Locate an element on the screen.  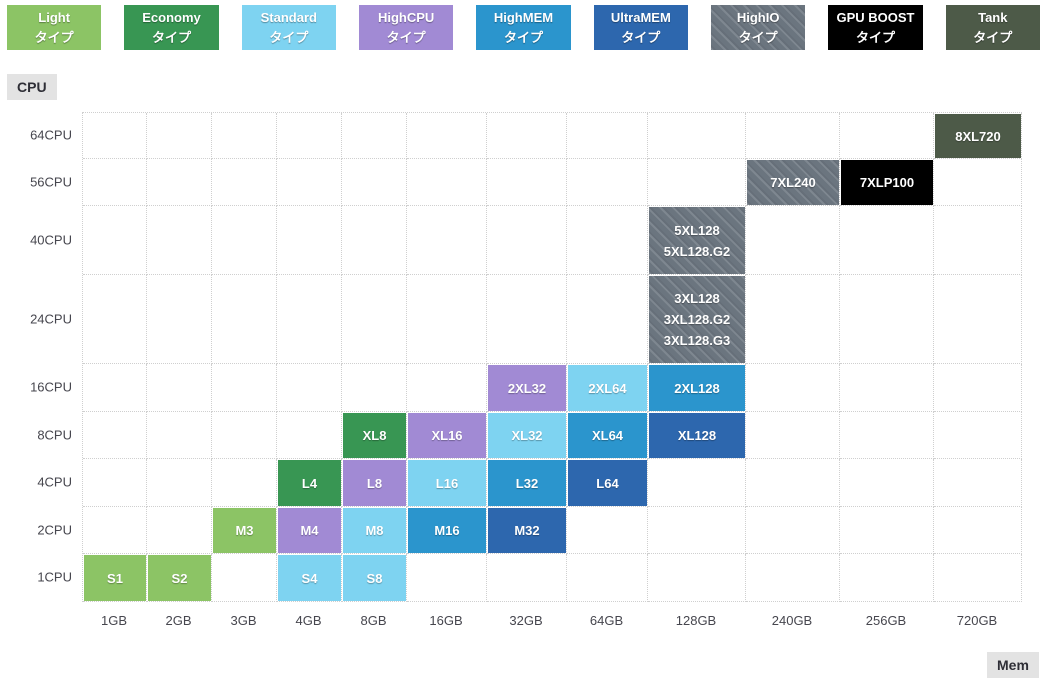
plan-cell-l64: L64 is located at coordinates (607, 483).